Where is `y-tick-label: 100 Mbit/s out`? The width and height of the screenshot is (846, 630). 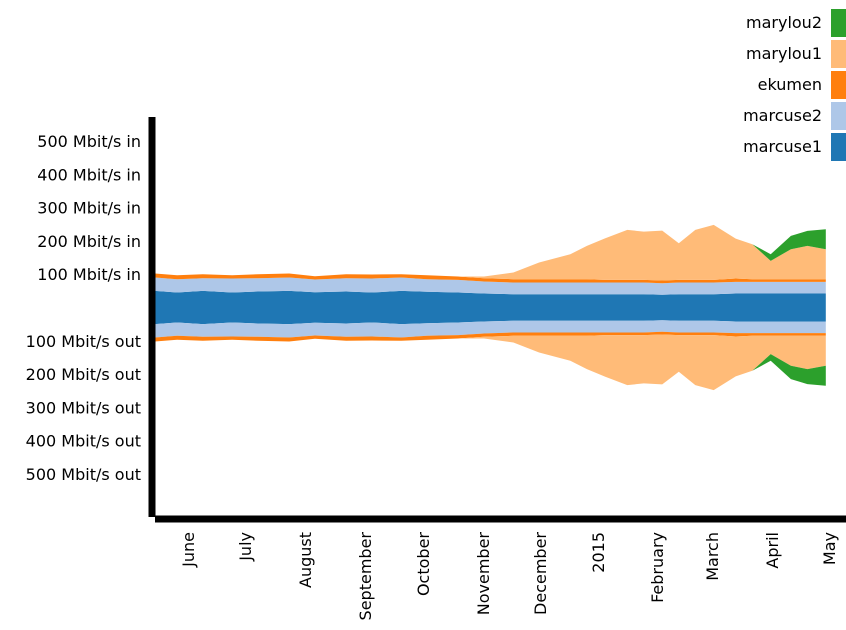 y-tick-label: 100 Mbit/s out is located at coordinates (83, 341).